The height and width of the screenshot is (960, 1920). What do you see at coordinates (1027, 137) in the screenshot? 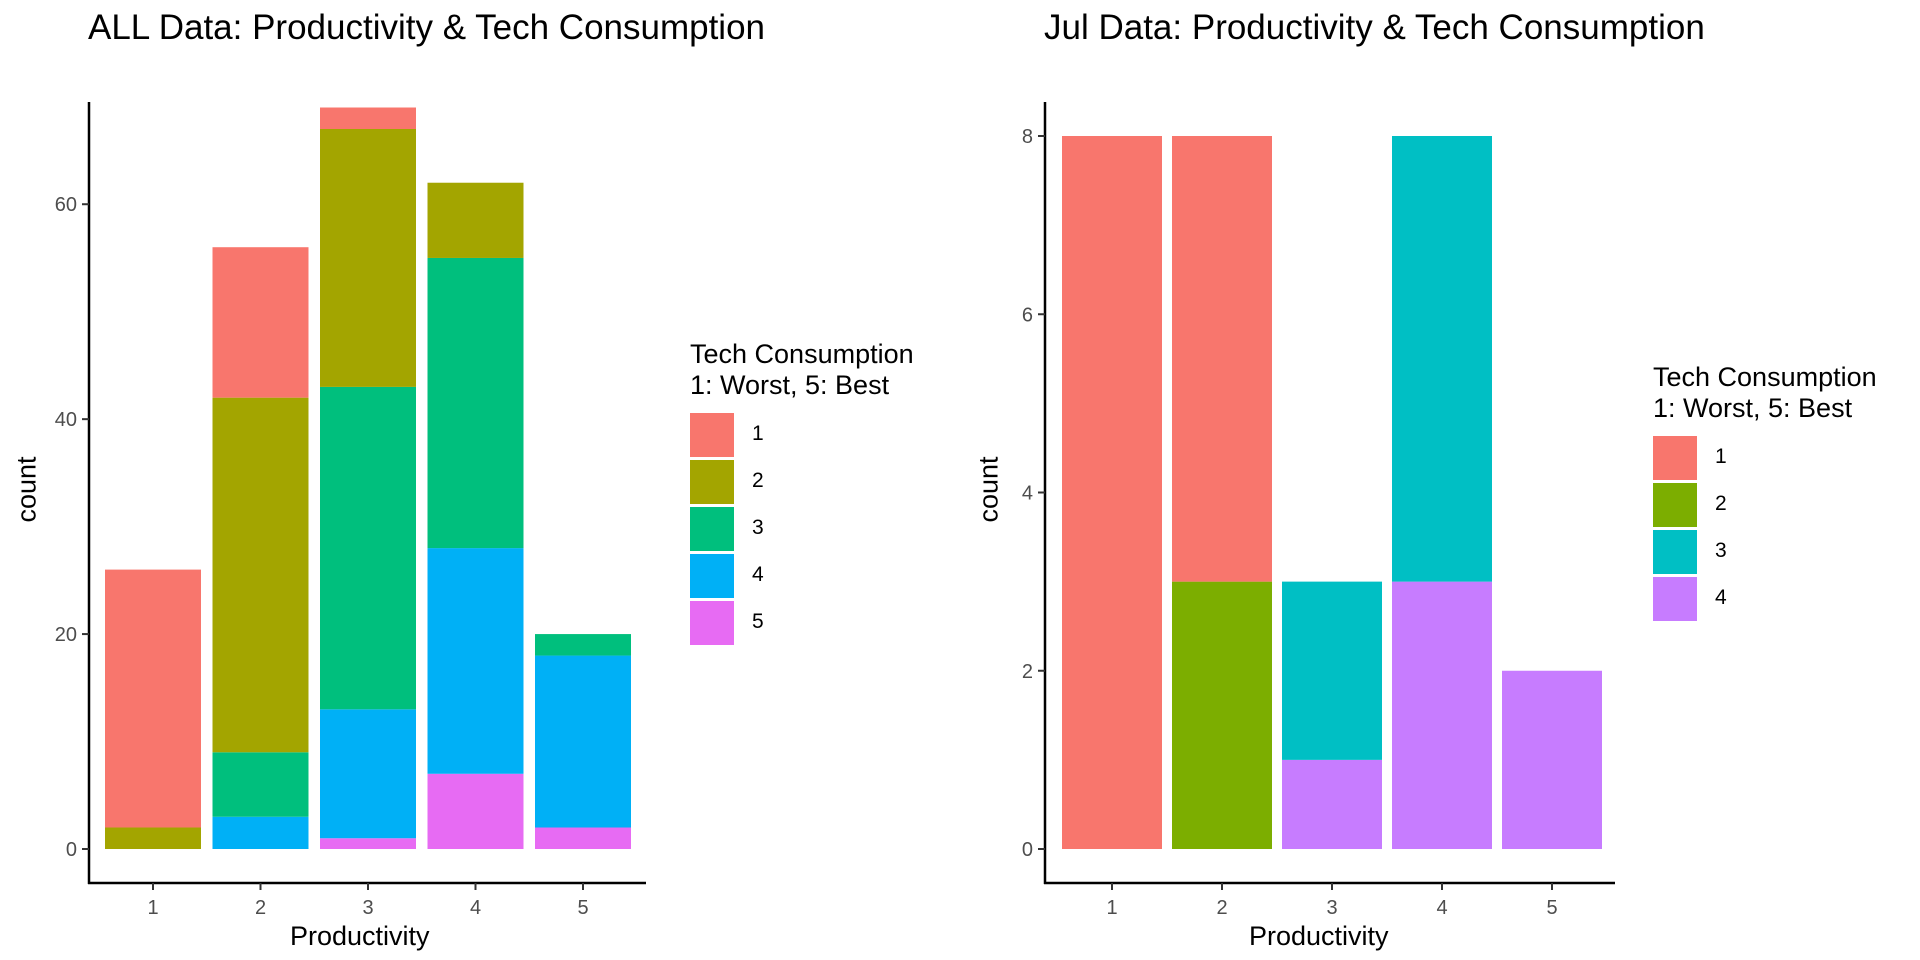
I see `y-tick-label: 8` at bounding box center [1027, 137].